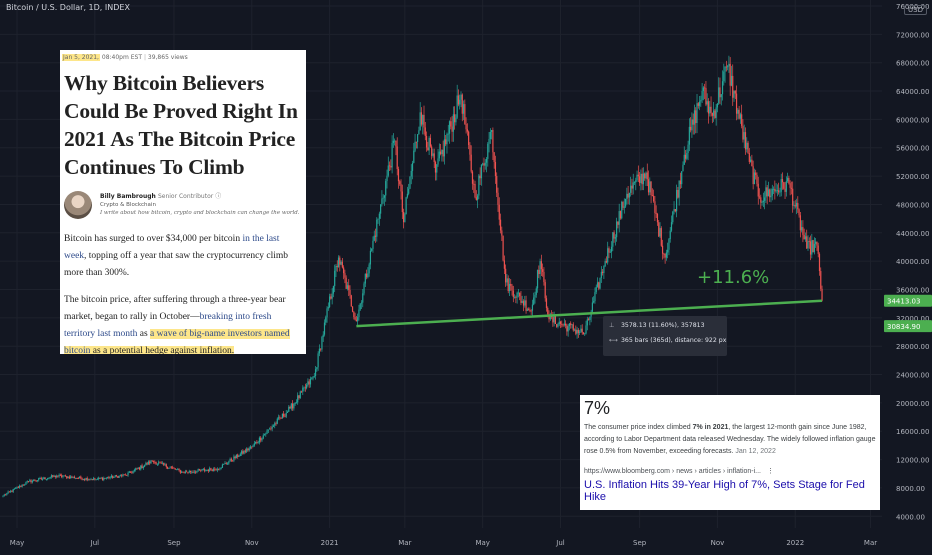 Image resolution: width=932 pixels, height=555 pixels. Describe the element at coordinates (589, 313) in the screenshot. I see `trendline` at that location.